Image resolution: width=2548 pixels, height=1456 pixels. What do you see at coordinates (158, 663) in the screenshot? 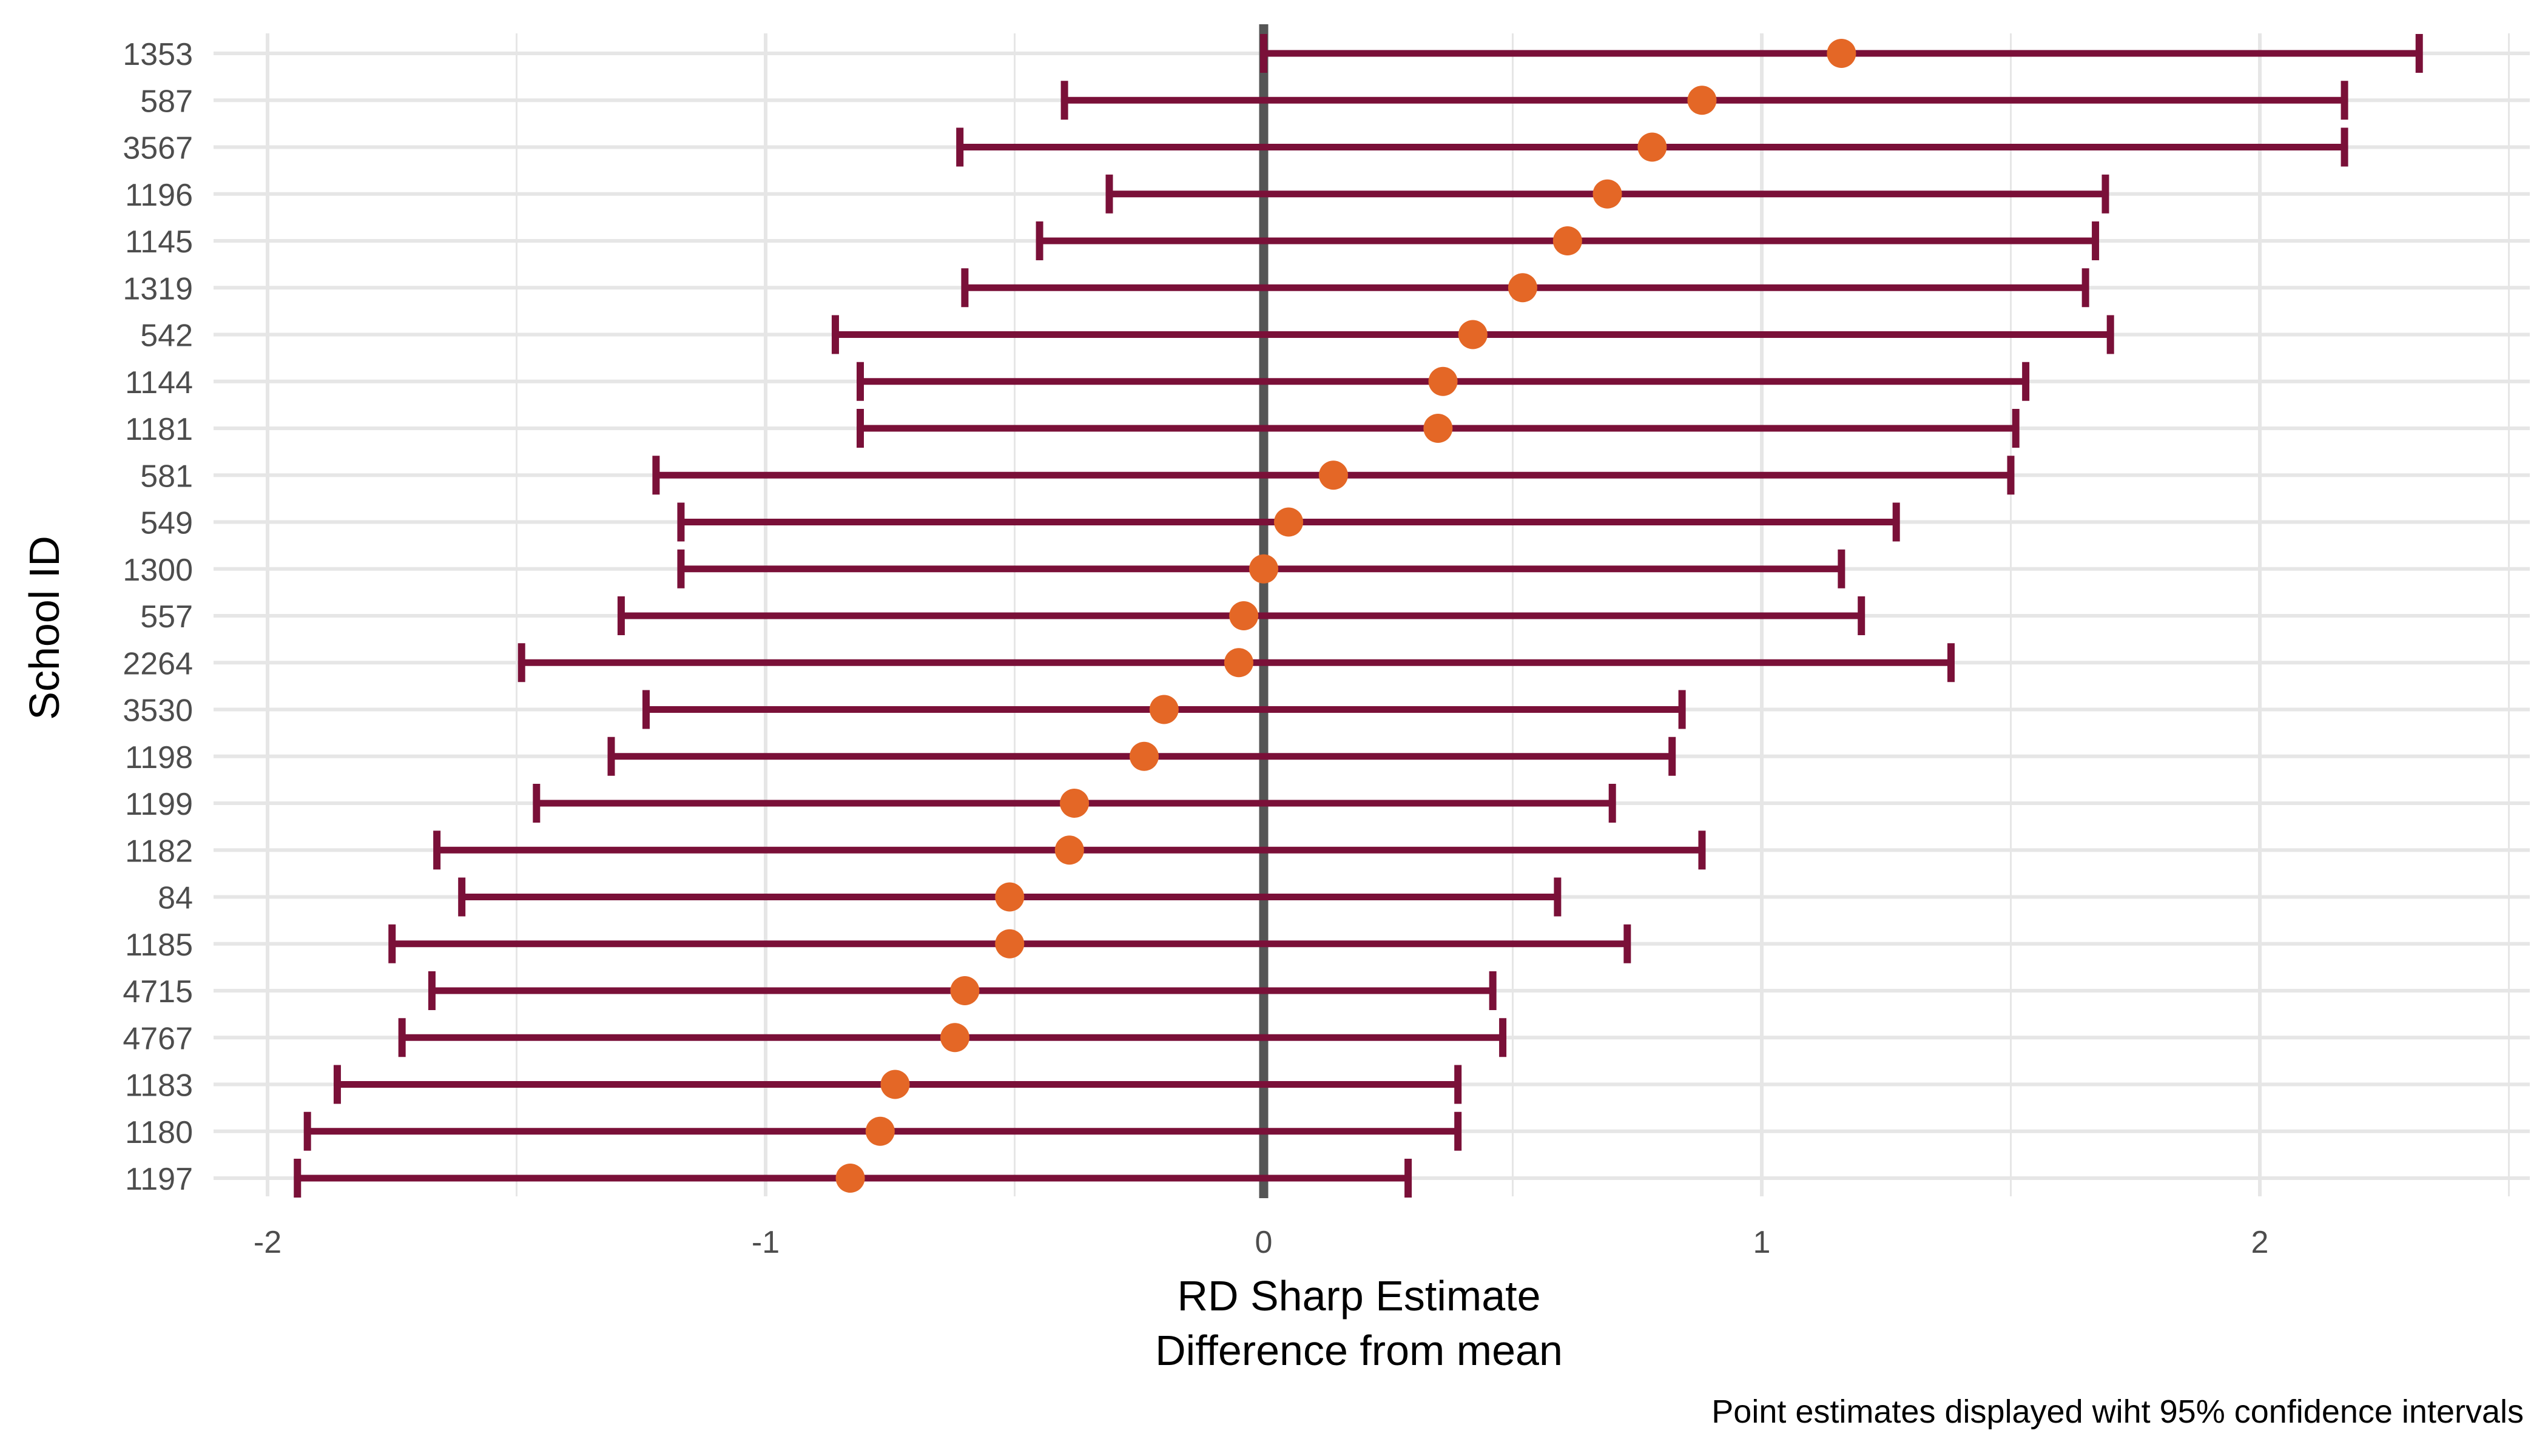
I see `y-tick-label: 2264` at bounding box center [158, 663].